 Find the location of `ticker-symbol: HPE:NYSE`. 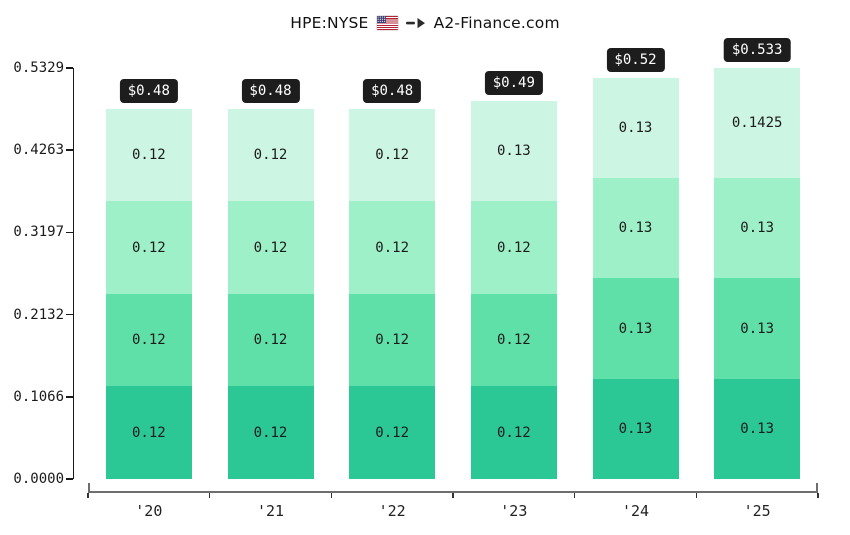

ticker-symbol: HPE:NYSE is located at coordinates (329, 23).